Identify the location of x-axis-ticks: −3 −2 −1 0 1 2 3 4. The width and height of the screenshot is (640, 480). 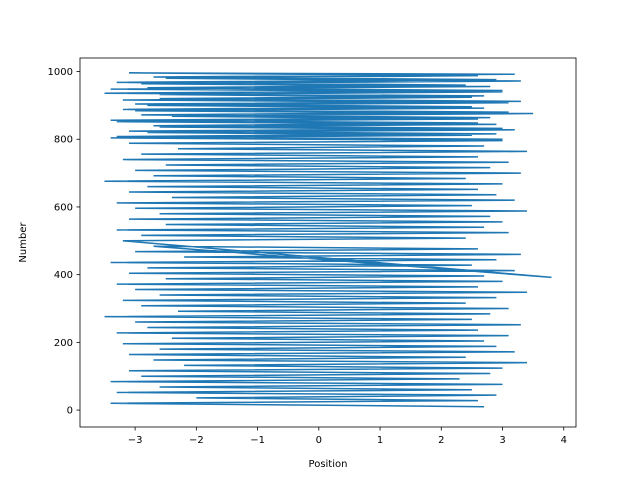
(347, 436).